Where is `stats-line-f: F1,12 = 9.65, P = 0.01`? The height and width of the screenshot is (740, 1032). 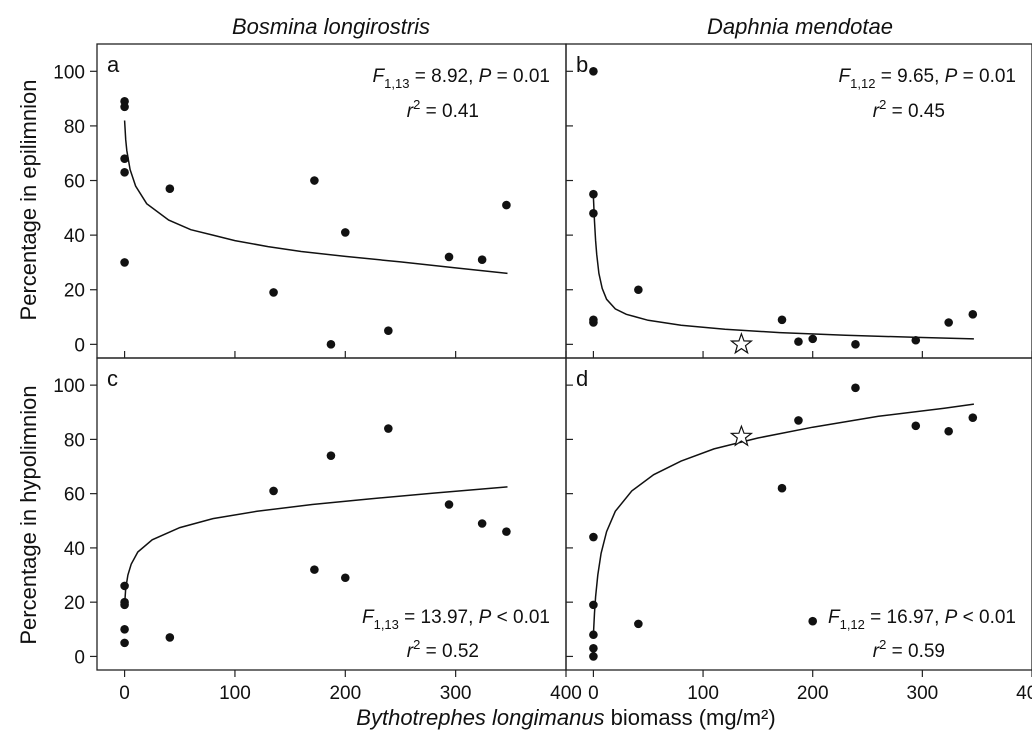
stats-line-f: F1,12 = 9.65, P = 0.01 is located at coordinates (927, 78).